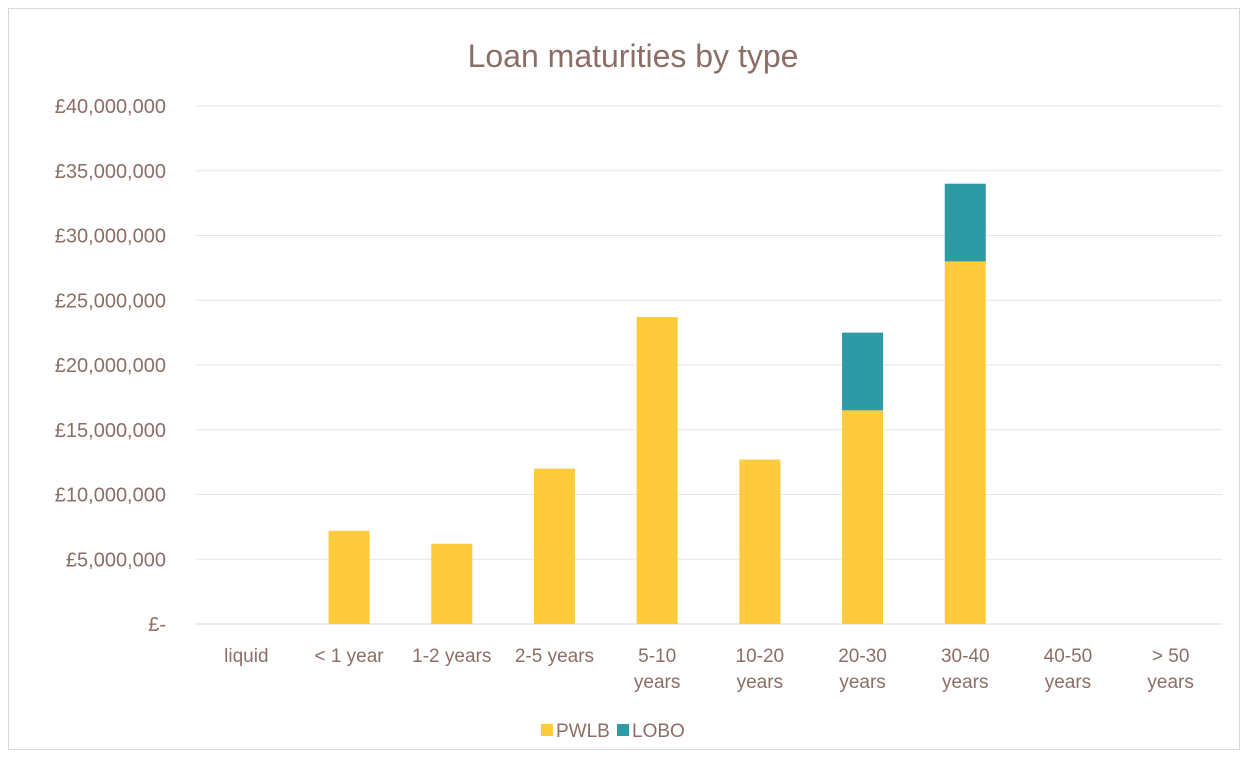 This screenshot has height=758, width=1249. Describe the element at coordinates (110, 431) in the screenshot. I see `y-tick-label: £15,000,000` at that location.